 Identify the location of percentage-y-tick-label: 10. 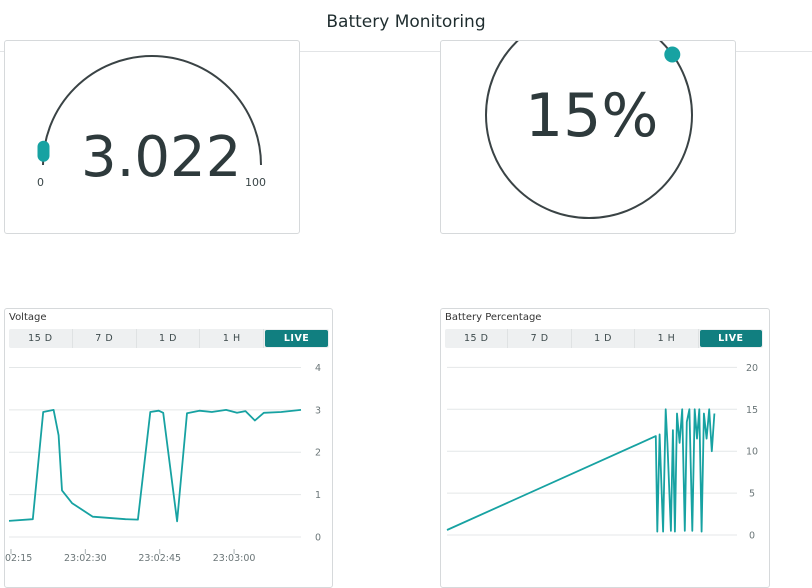
(752, 452).